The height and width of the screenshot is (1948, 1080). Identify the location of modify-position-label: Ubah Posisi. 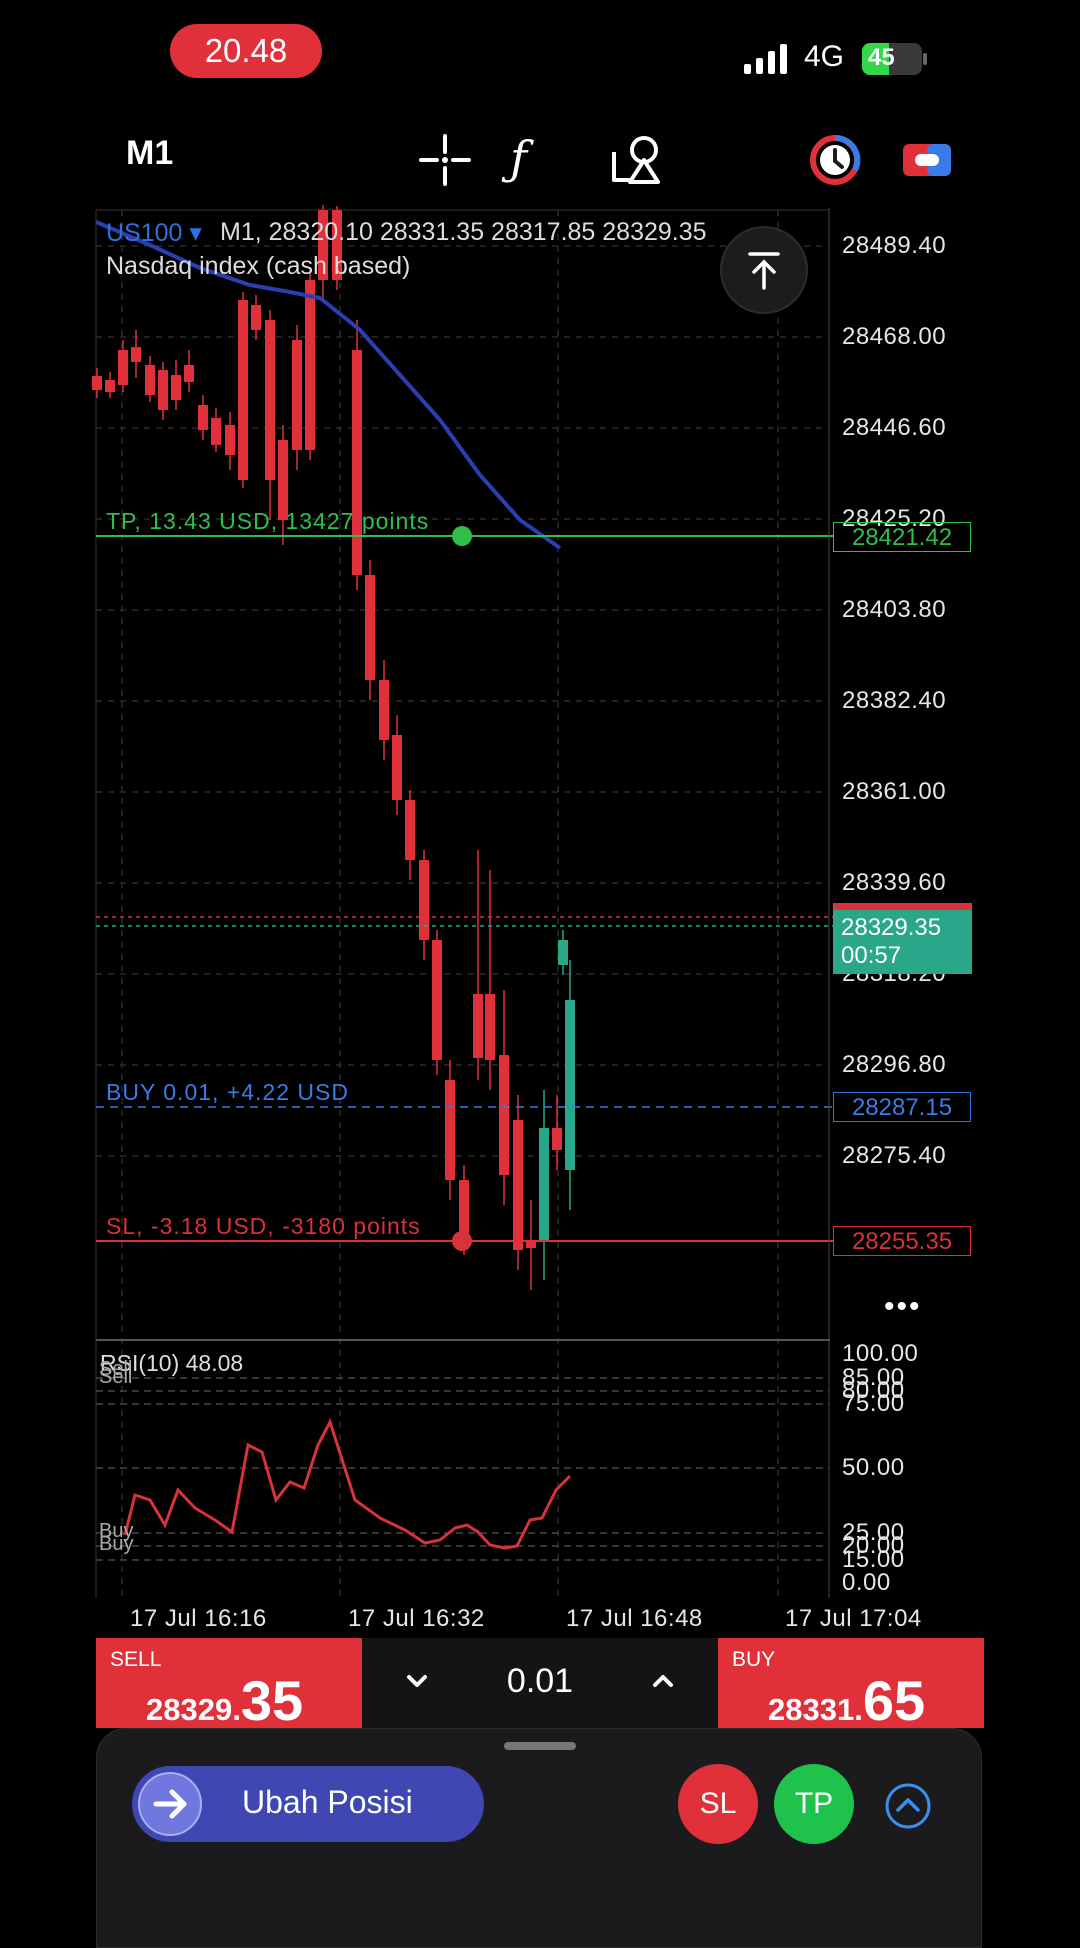
(327, 1802).